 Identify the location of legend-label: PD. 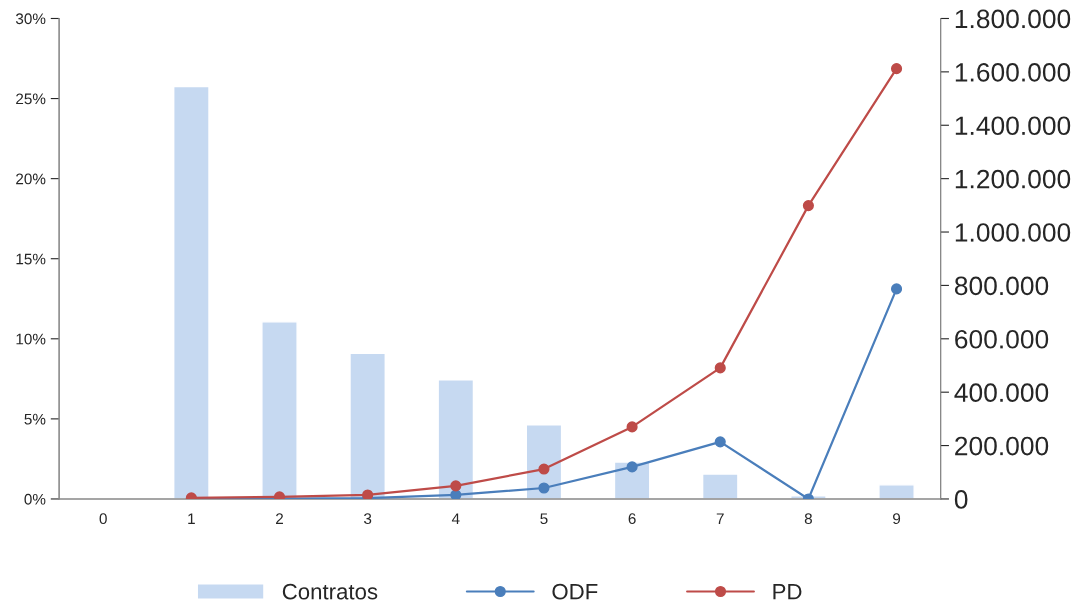
(787, 591).